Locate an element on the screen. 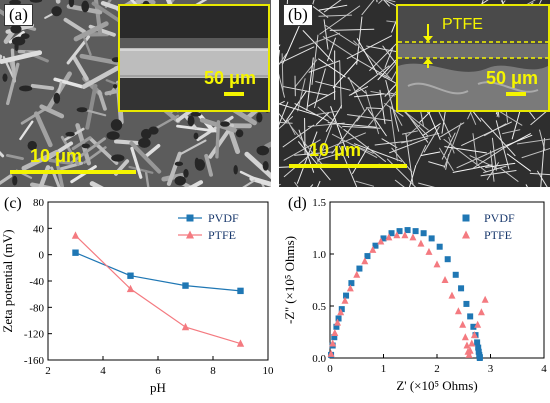 The width and height of the screenshot is (550, 403). x-tick-label: 10 is located at coordinates (269, 371).